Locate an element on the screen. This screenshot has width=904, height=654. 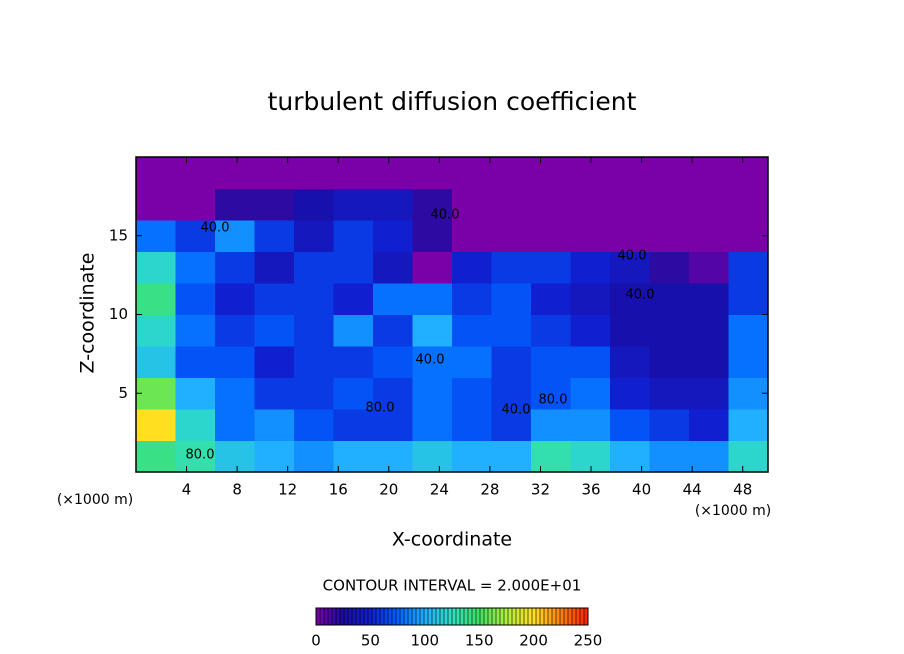
x-axis-label: X-coordinate is located at coordinates (452, 540).